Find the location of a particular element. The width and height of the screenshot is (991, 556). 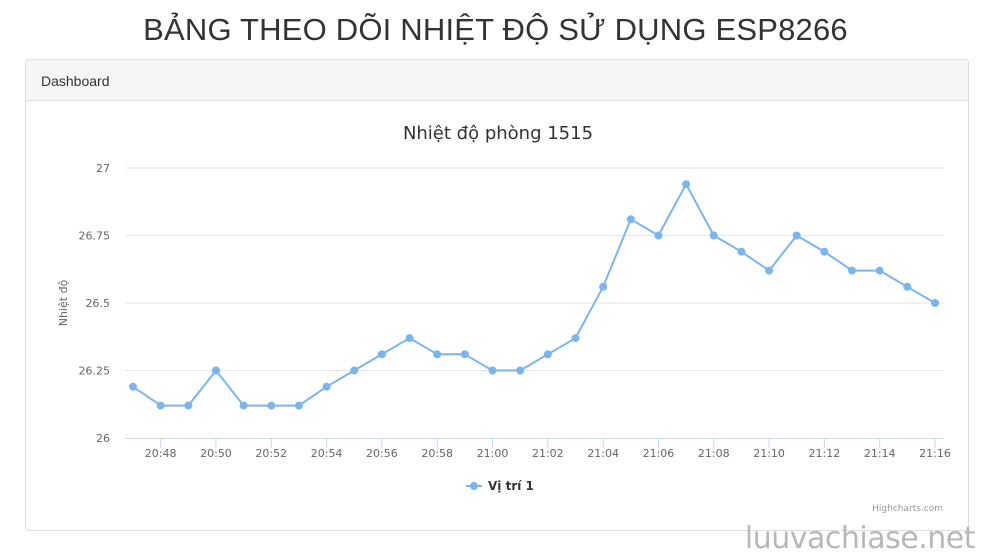

chart-title: Nhiệt độ phòng 1515 is located at coordinates (498, 133).